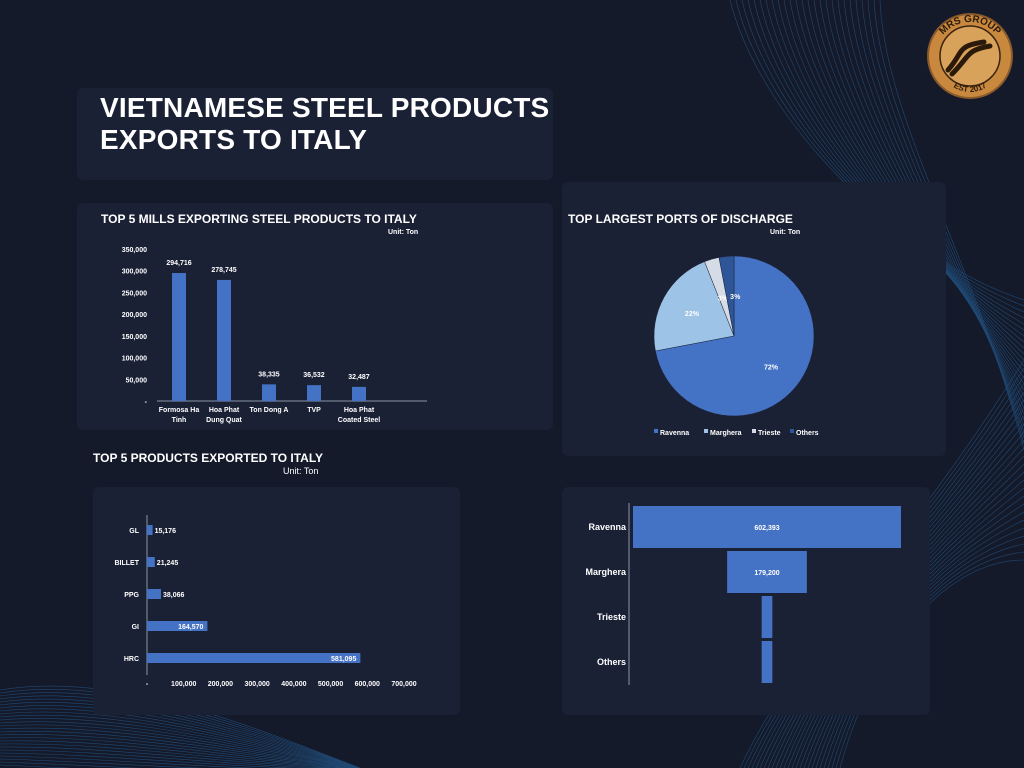 The width and height of the screenshot is (1024, 768). Describe the element at coordinates (179, 410) in the screenshot. I see `x-tick-label: Formosa Ha` at that location.